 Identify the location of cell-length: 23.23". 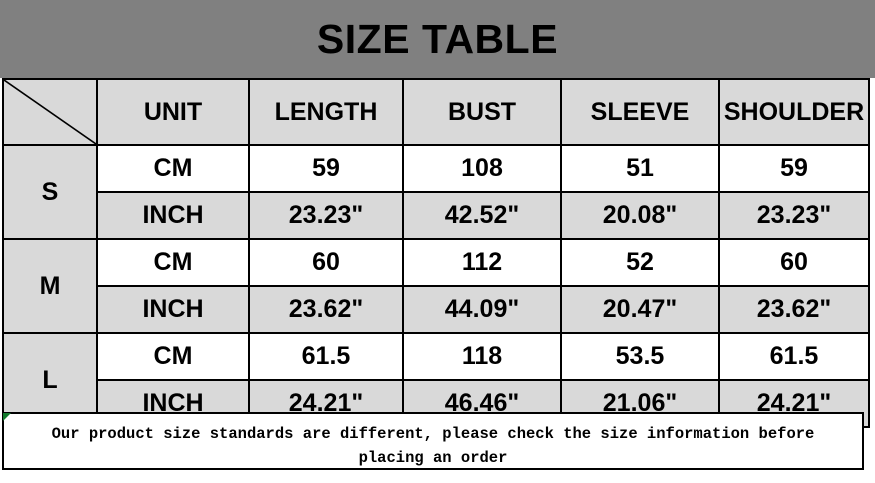
(326, 215).